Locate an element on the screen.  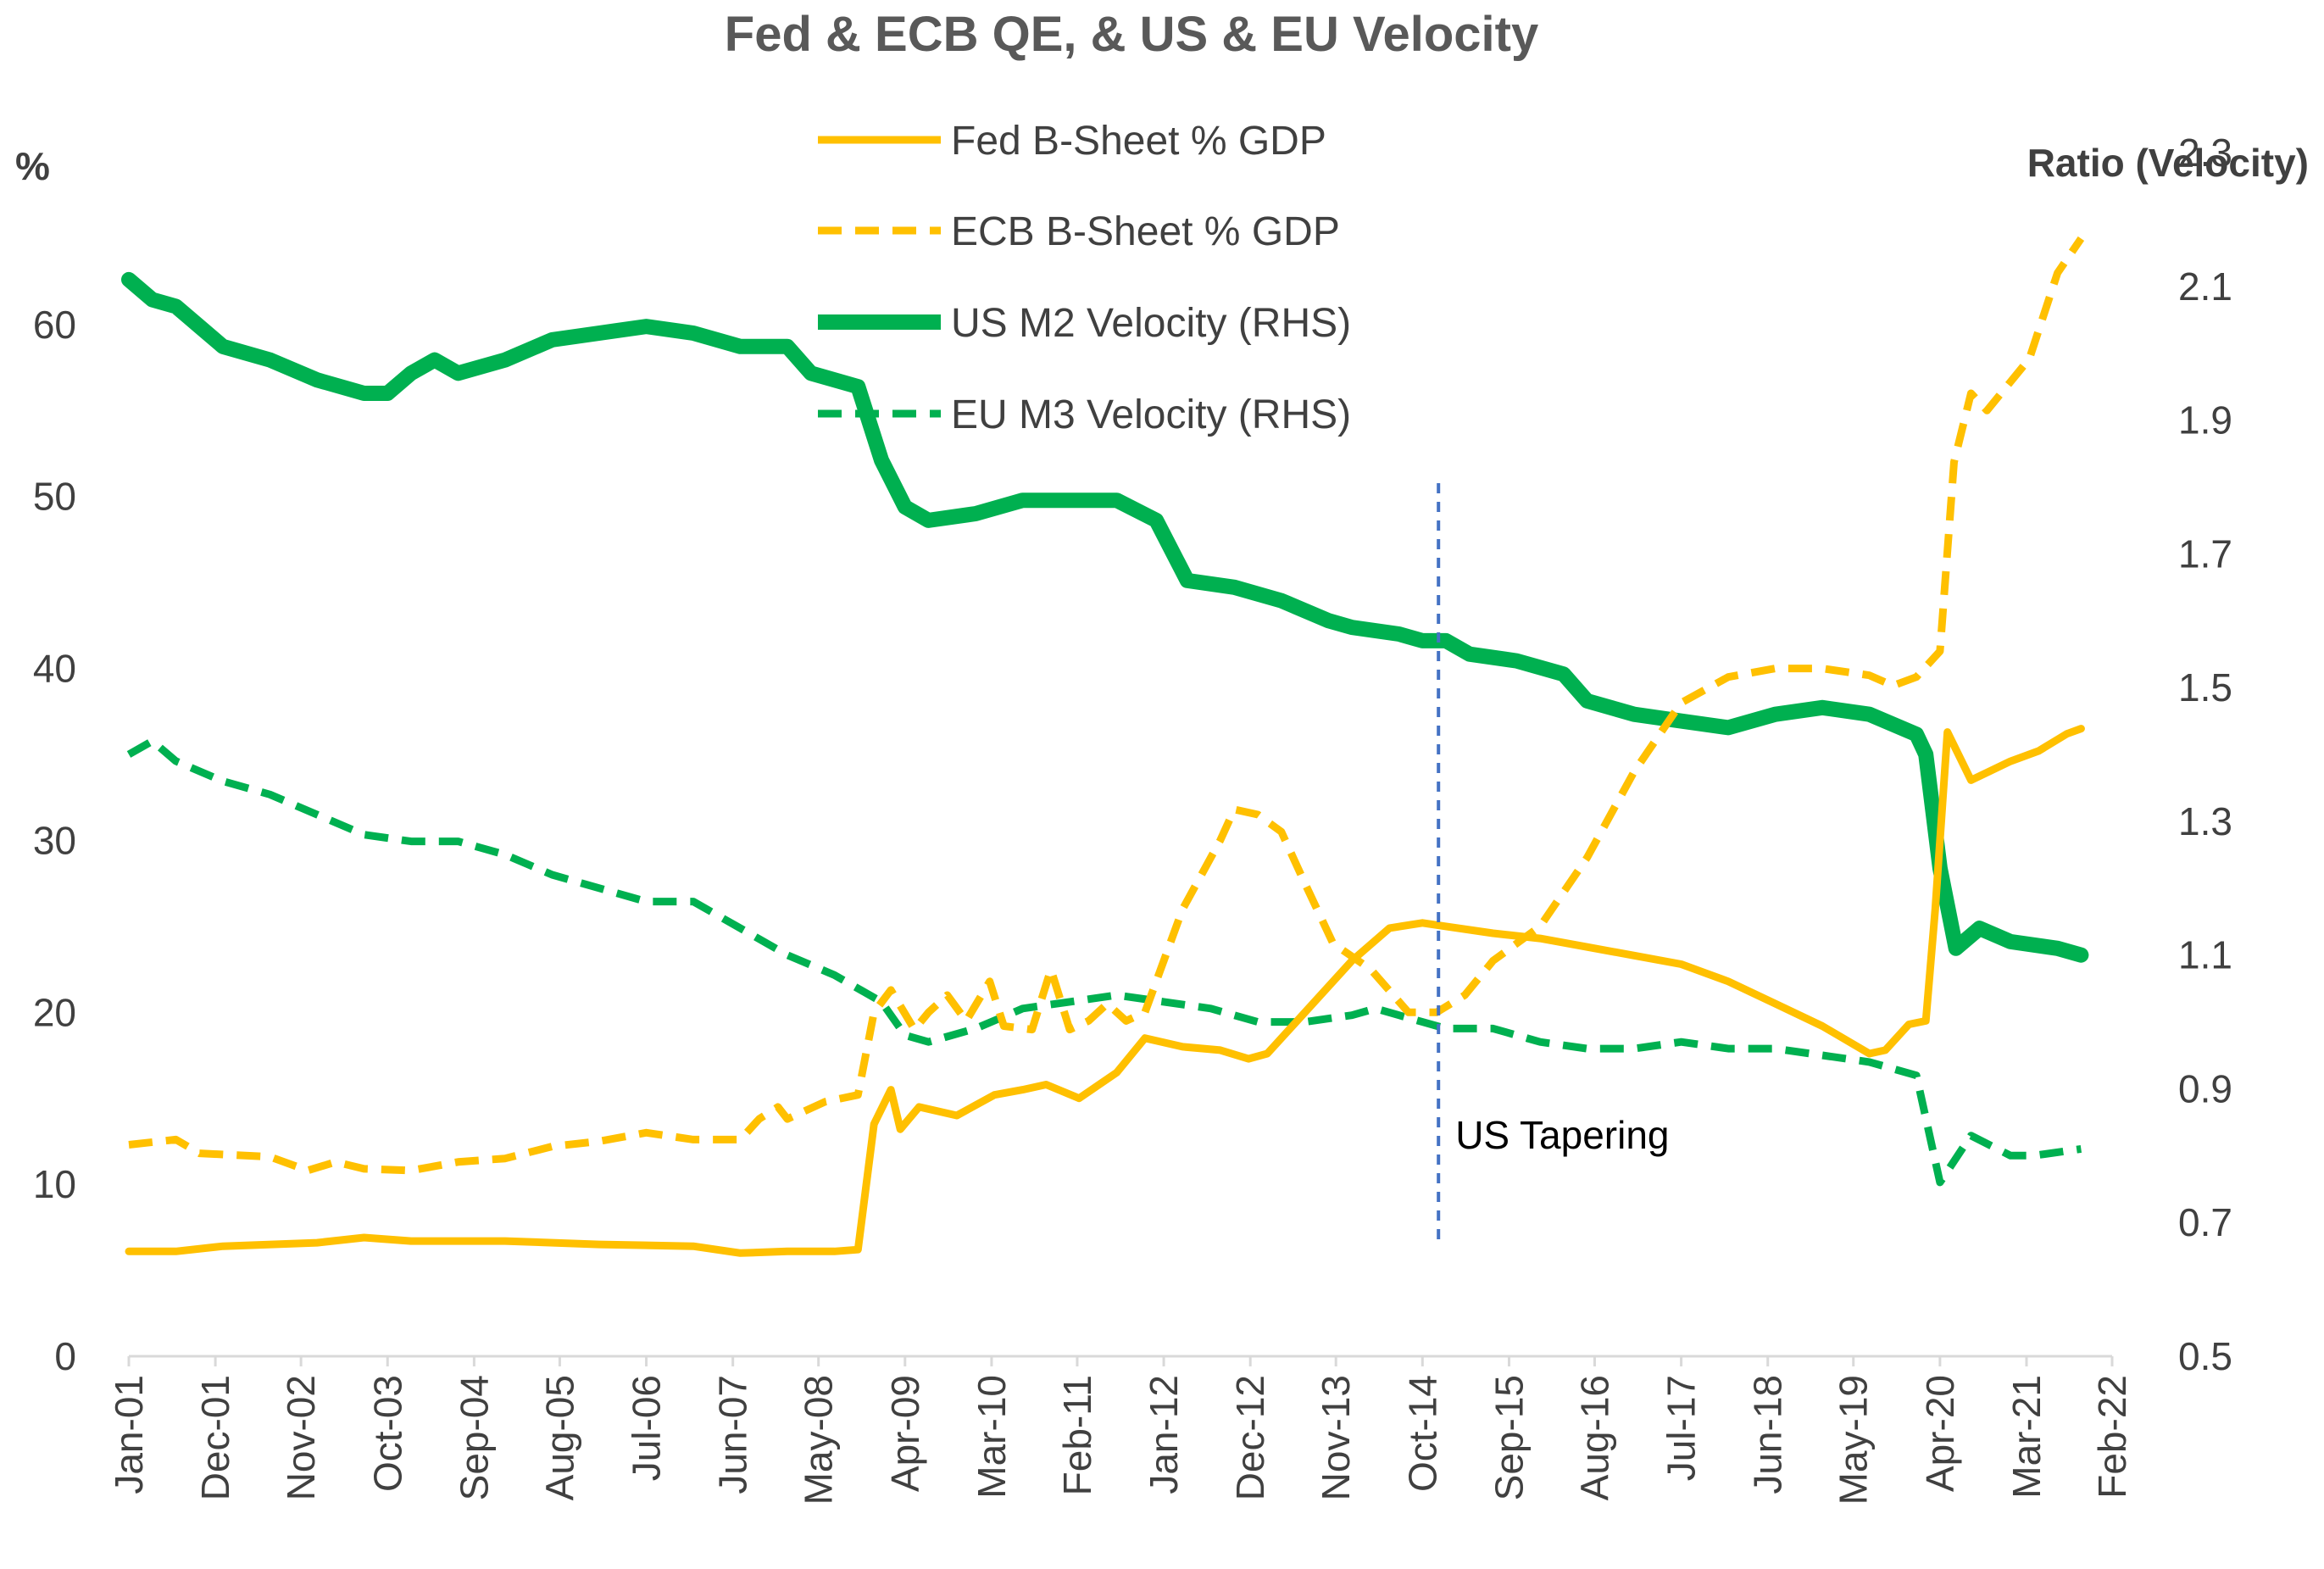
x-tick-label: Apr-20 is located at coordinates (1940, 1433).